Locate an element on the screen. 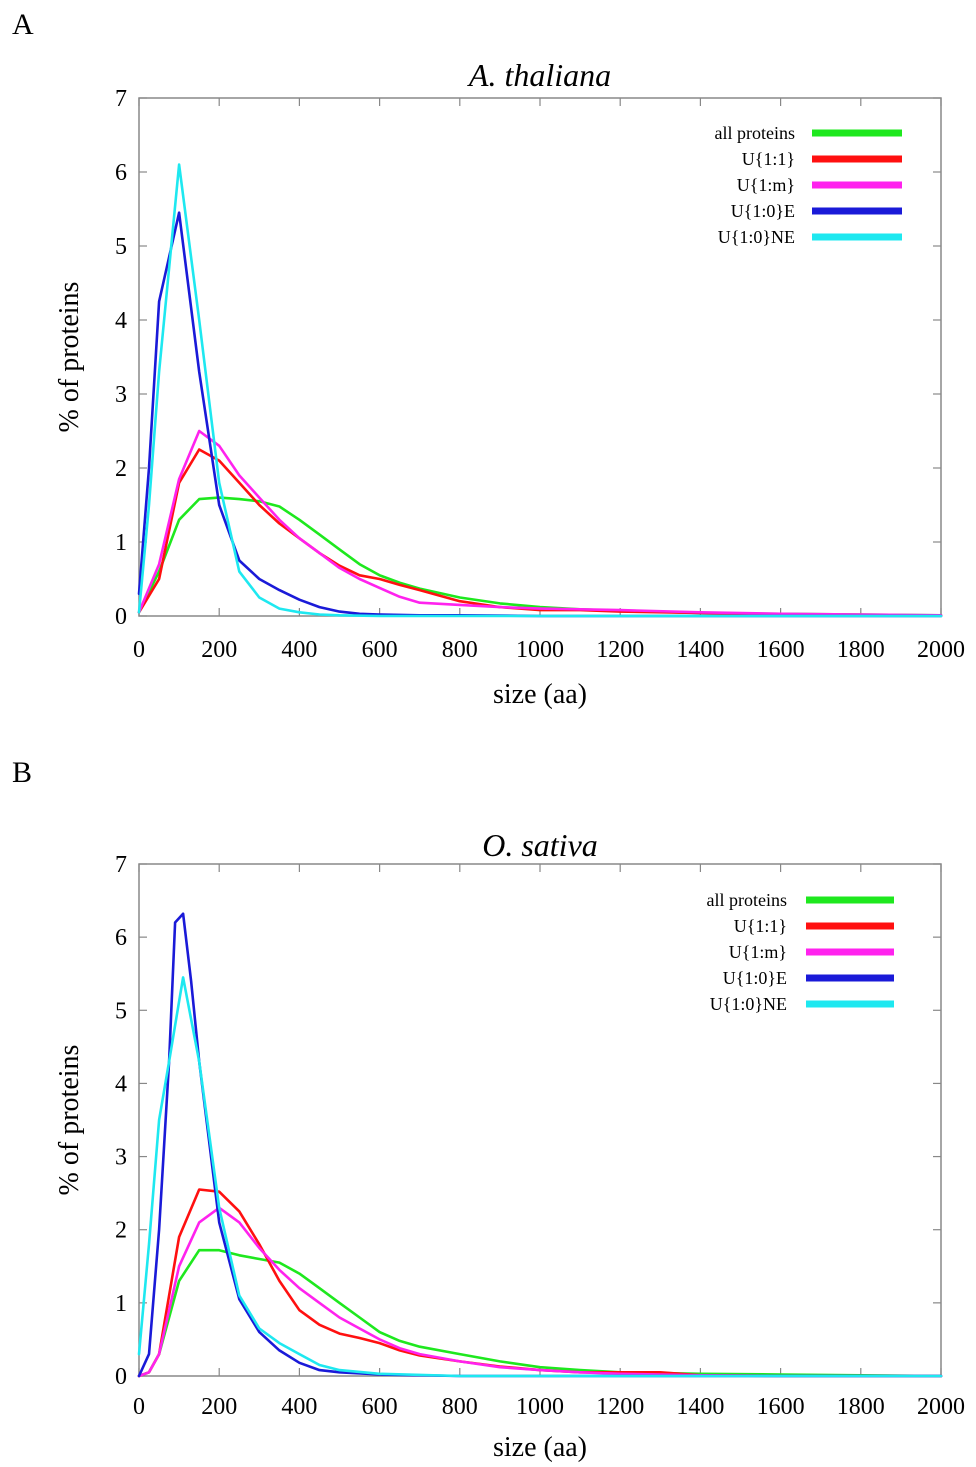 The width and height of the screenshot is (976, 1467). chart-title: A. thaliana is located at coordinates (539, 75).